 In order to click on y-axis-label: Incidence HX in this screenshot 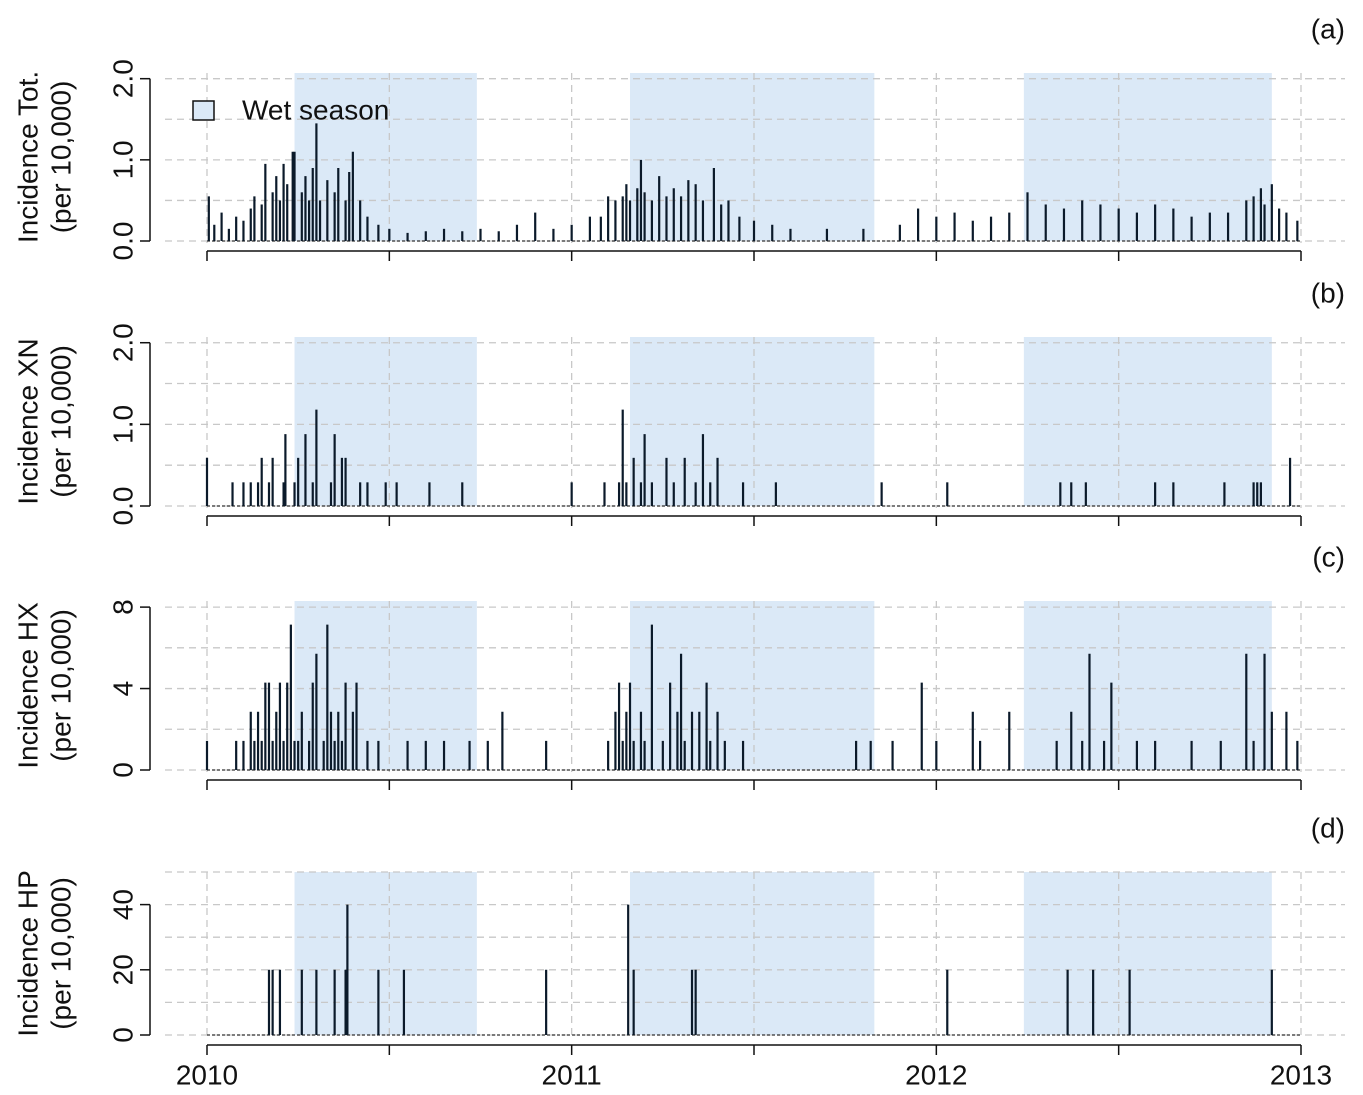, I will do `click(27, 685)`.